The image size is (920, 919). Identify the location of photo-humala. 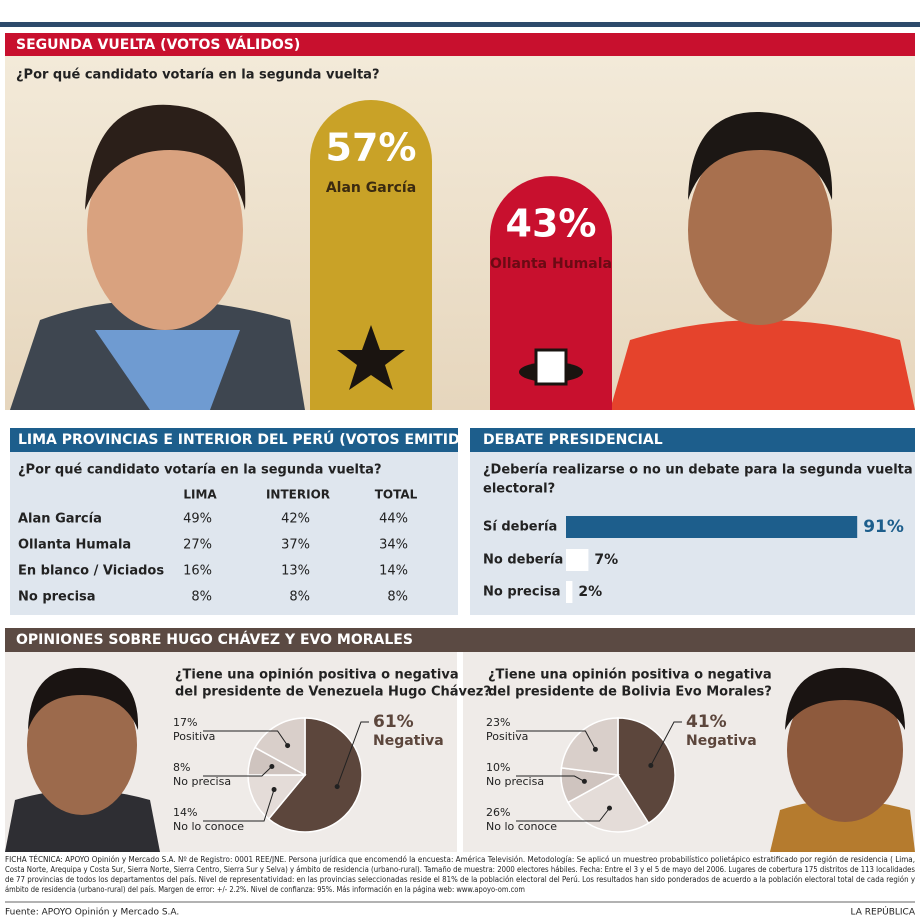
(762, 260).